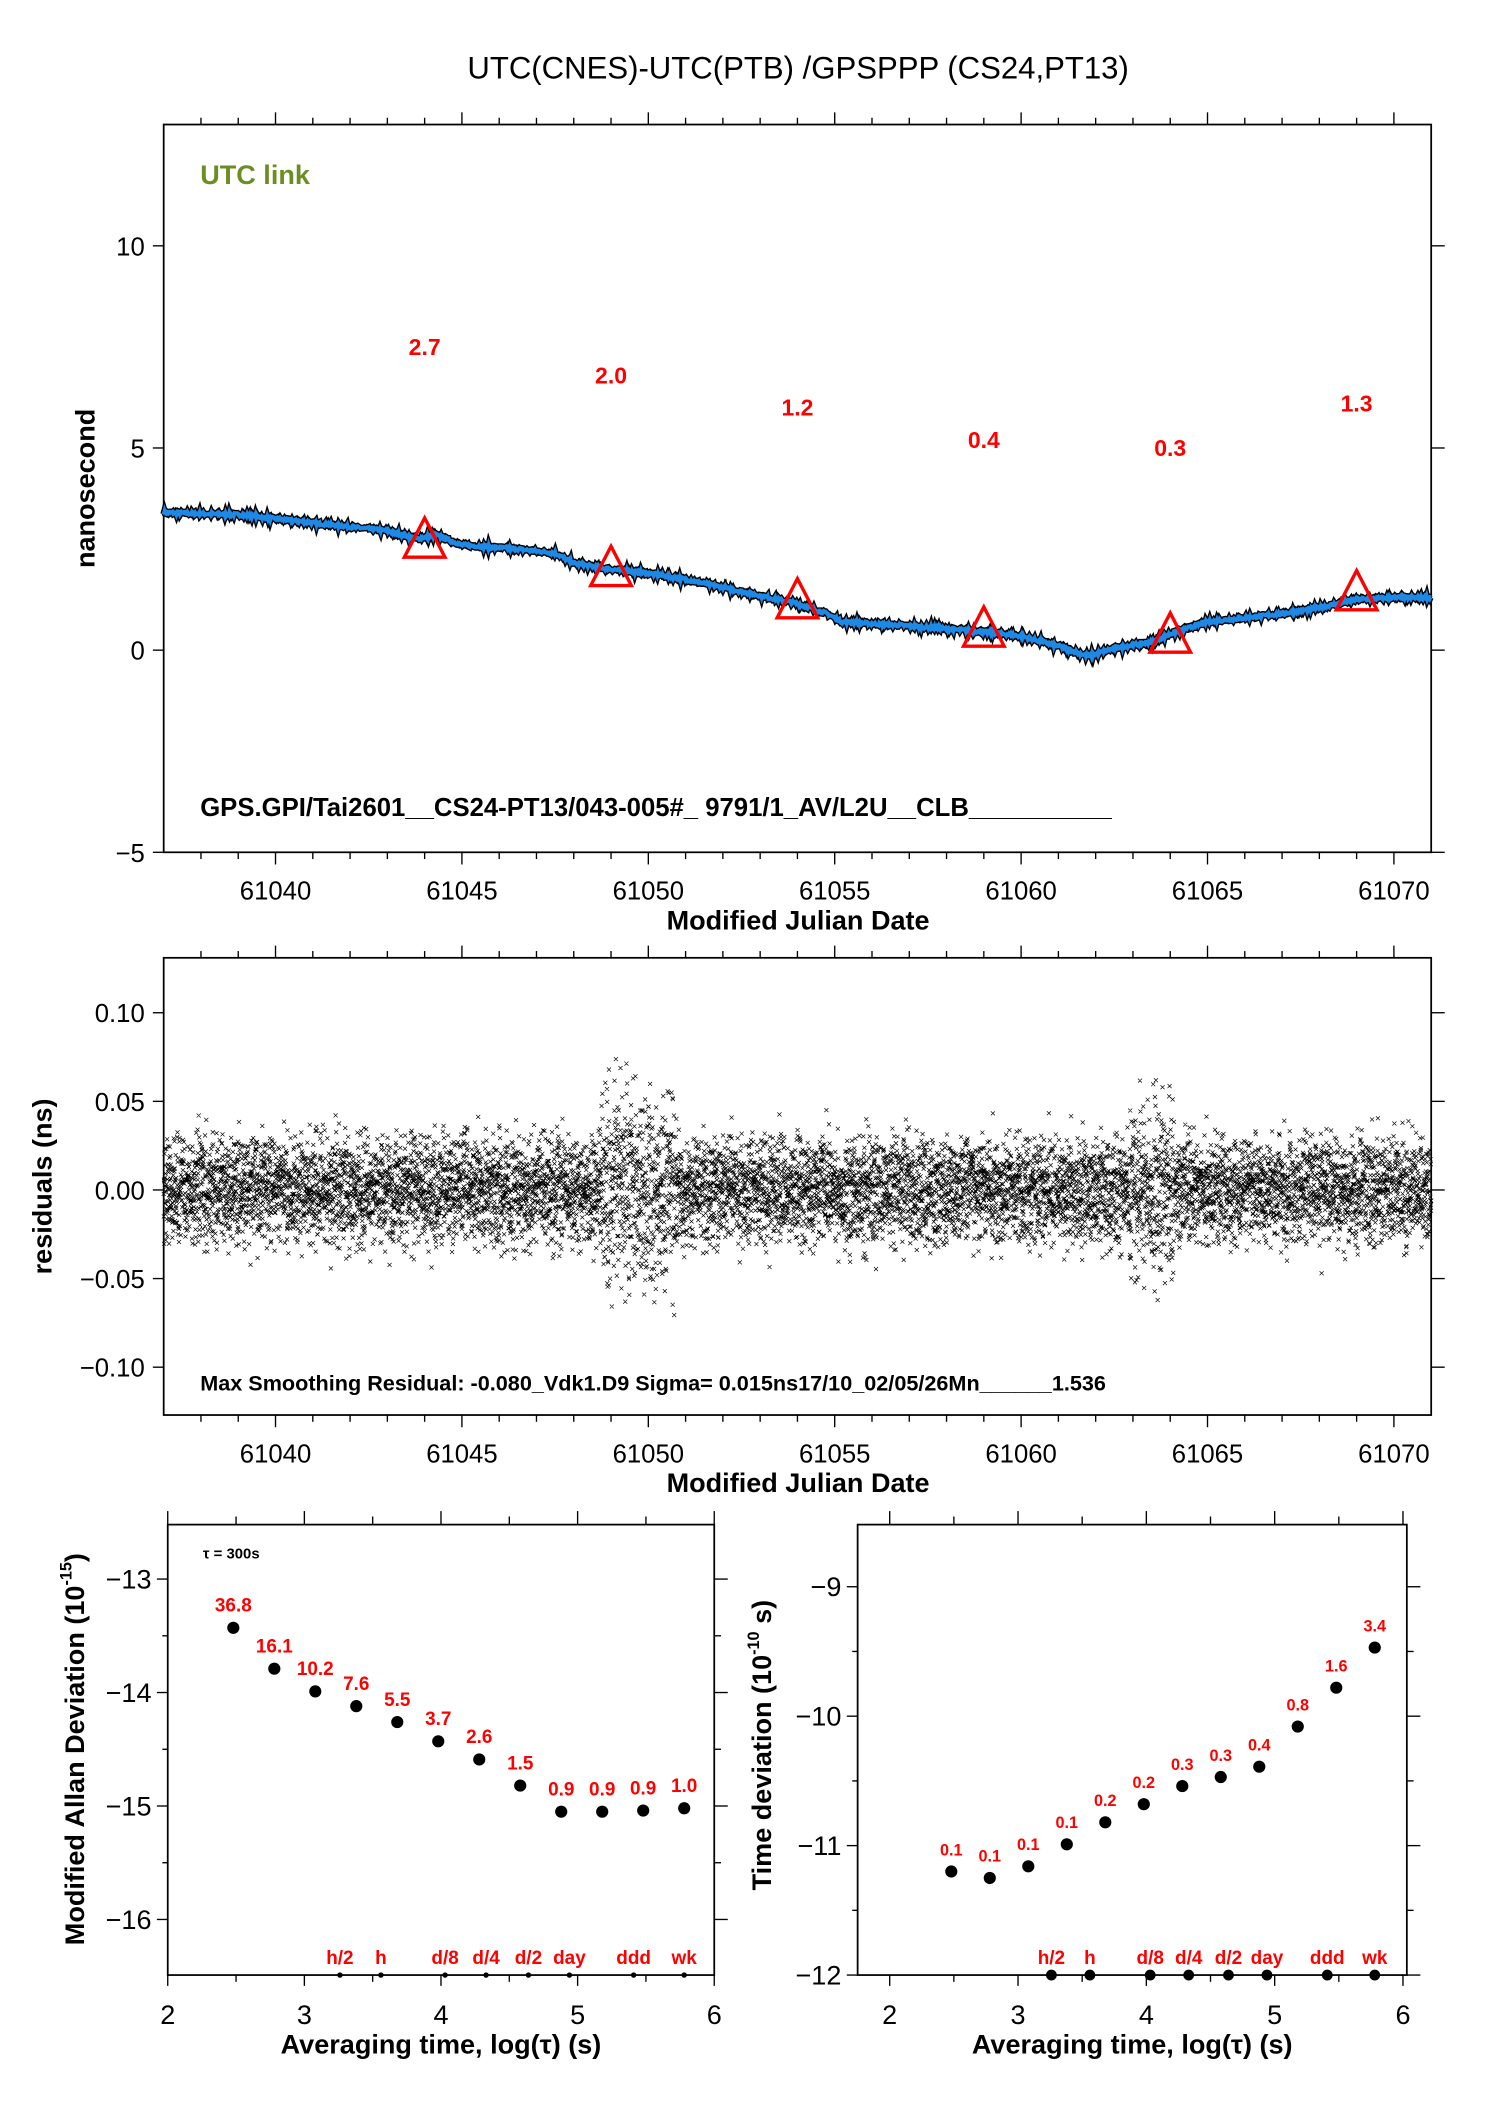  I want to click on point-label: 0.4, so click(1259, 1745).